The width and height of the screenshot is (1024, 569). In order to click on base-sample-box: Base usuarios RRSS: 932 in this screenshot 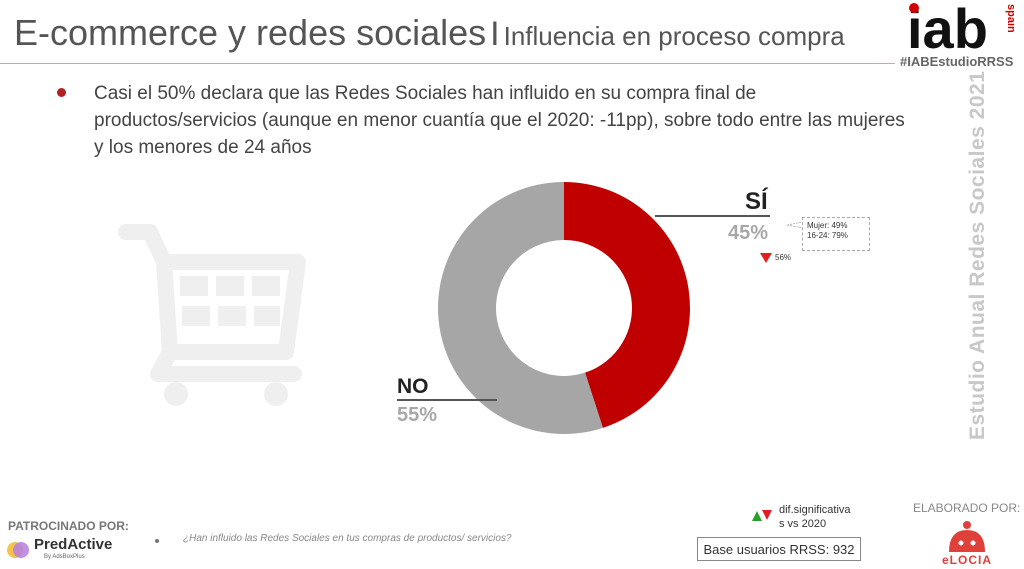, I will do `click(779, 549)`.